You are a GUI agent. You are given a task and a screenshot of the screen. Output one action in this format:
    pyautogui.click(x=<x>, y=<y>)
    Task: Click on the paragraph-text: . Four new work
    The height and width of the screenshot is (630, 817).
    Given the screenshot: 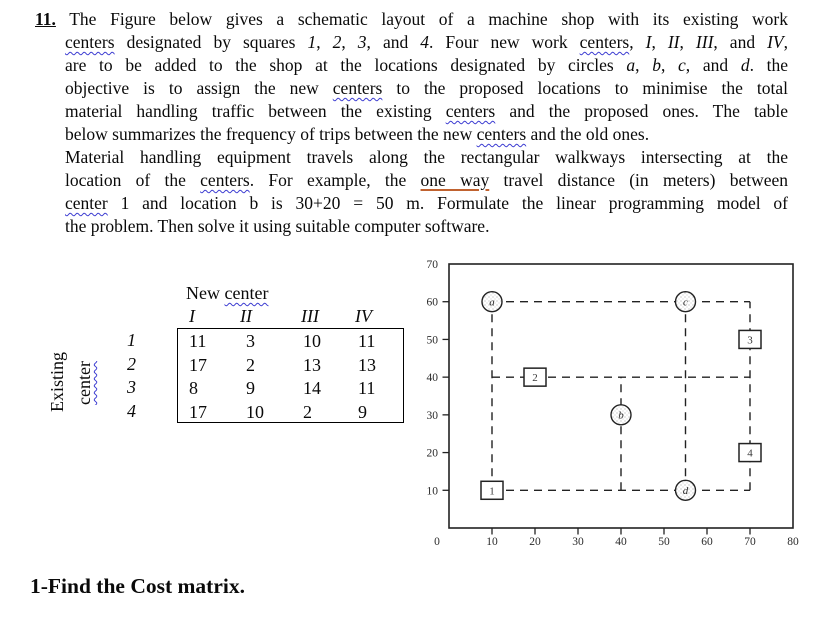 What is the action you would take?
    pyautogui.click(x=504, y=42)
    